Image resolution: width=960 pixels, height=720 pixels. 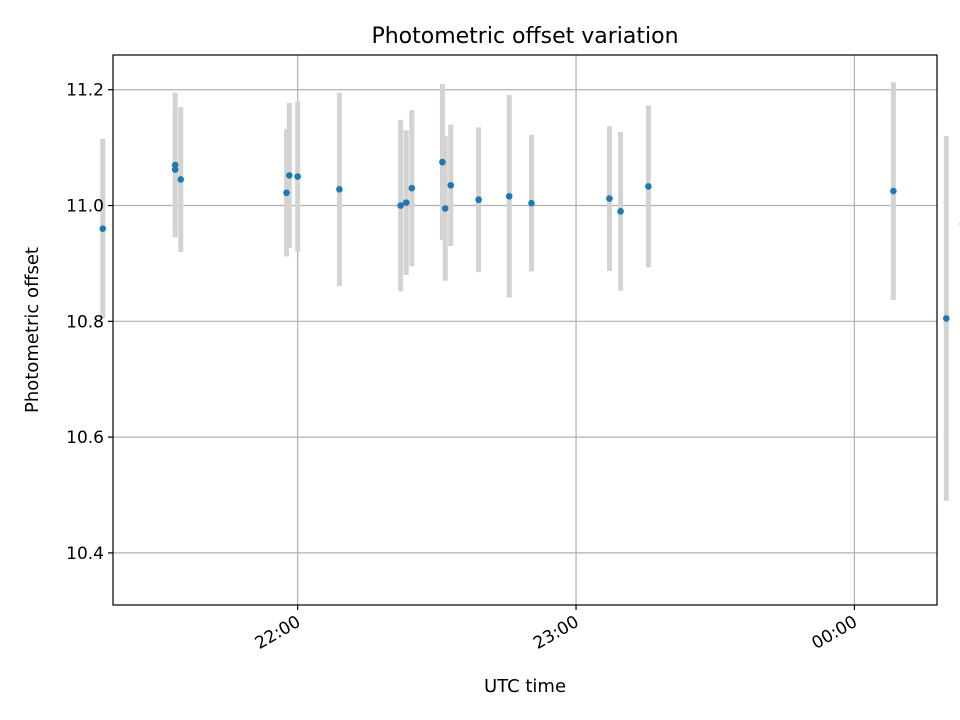 I want to click on y-axis-label: Photometric offset, so click(x=32, y=330).